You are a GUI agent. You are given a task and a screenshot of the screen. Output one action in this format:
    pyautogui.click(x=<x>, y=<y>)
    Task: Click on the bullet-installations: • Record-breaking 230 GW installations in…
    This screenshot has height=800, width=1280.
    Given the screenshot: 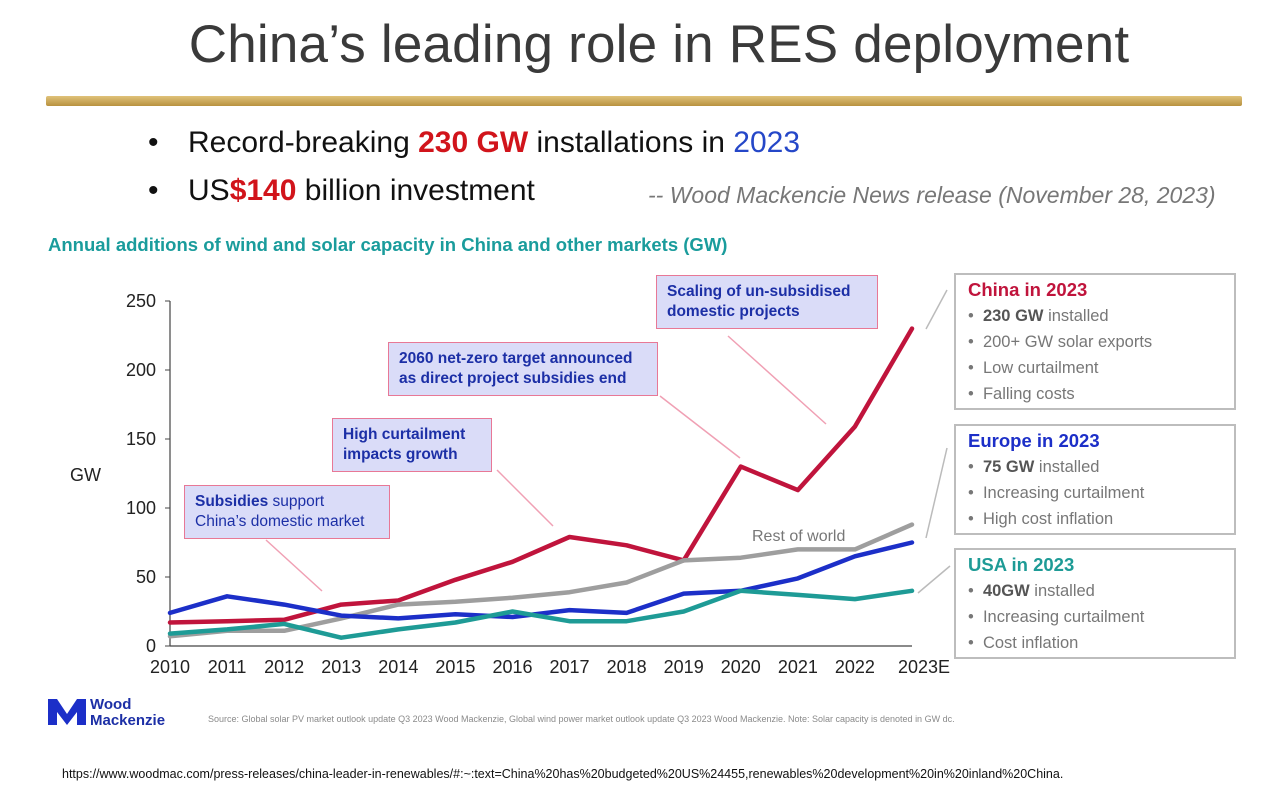 What is the action you would take?
    pyautogui.click(x=474, y=143)
    